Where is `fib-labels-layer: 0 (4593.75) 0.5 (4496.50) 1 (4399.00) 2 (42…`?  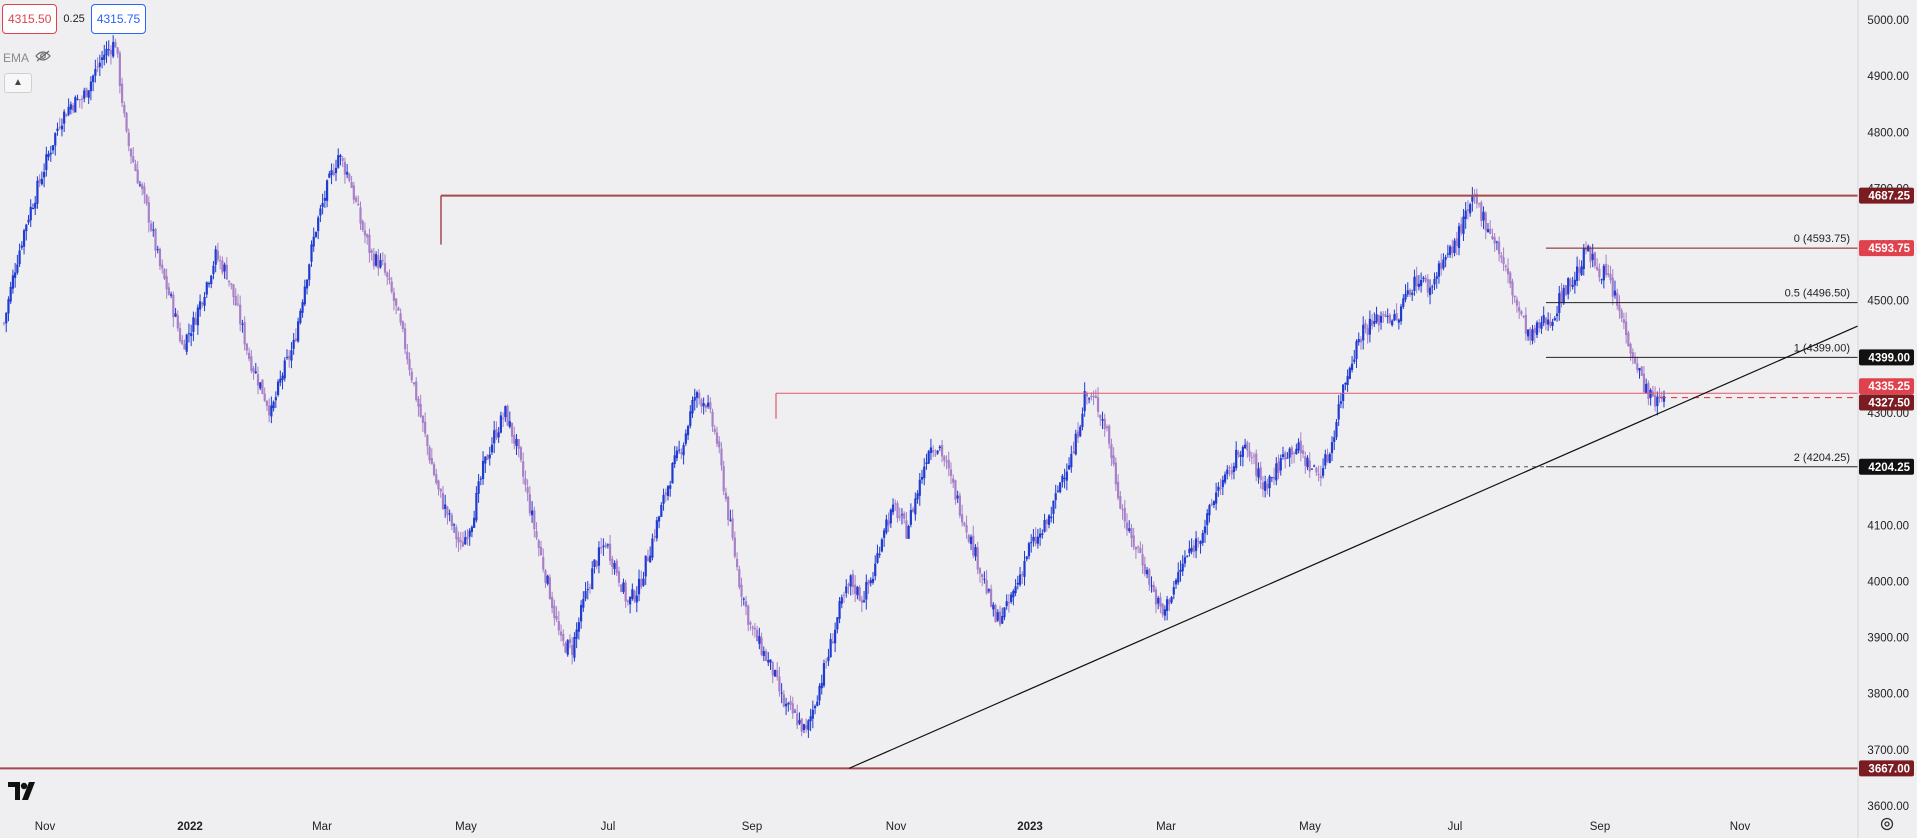
fib-labels-layer: 0 (4593.75) 0.5 (4496.50) 1 (4399.00) 2 (42… is located at coordinates (1817, 348).